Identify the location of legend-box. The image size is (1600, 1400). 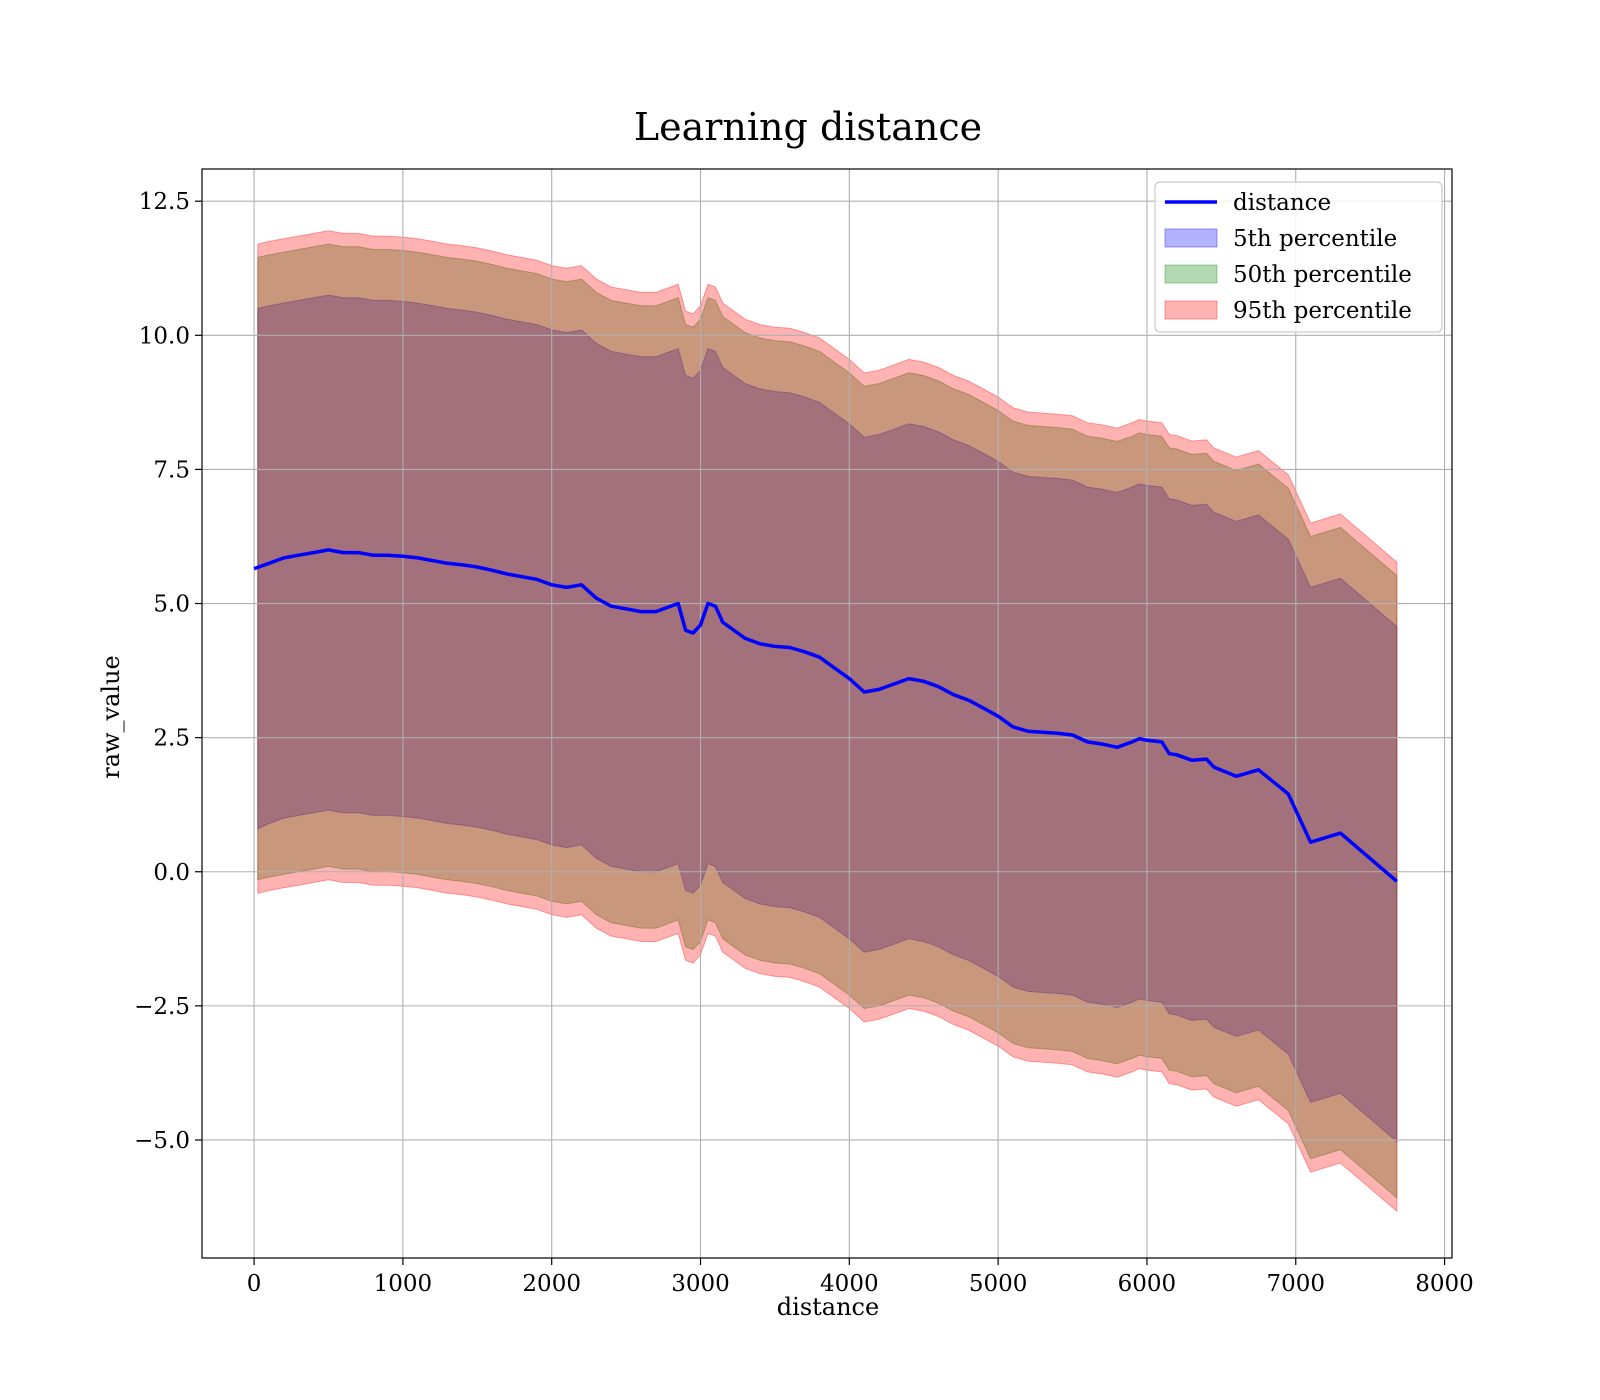
(1298, 257).